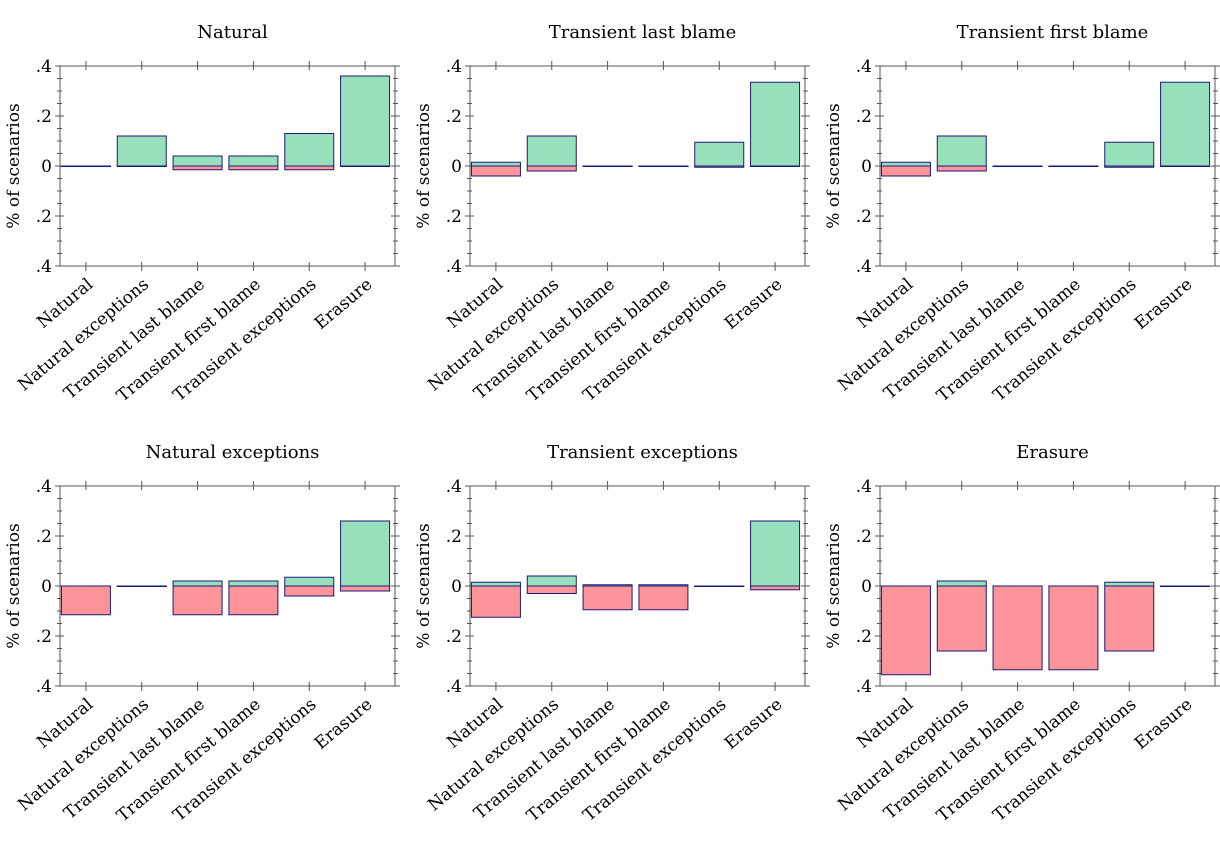 Image resolution: width=1220 pixels, height=845 pixels. I want to click on chart-title: Transient exceptions, so click(642, 452).